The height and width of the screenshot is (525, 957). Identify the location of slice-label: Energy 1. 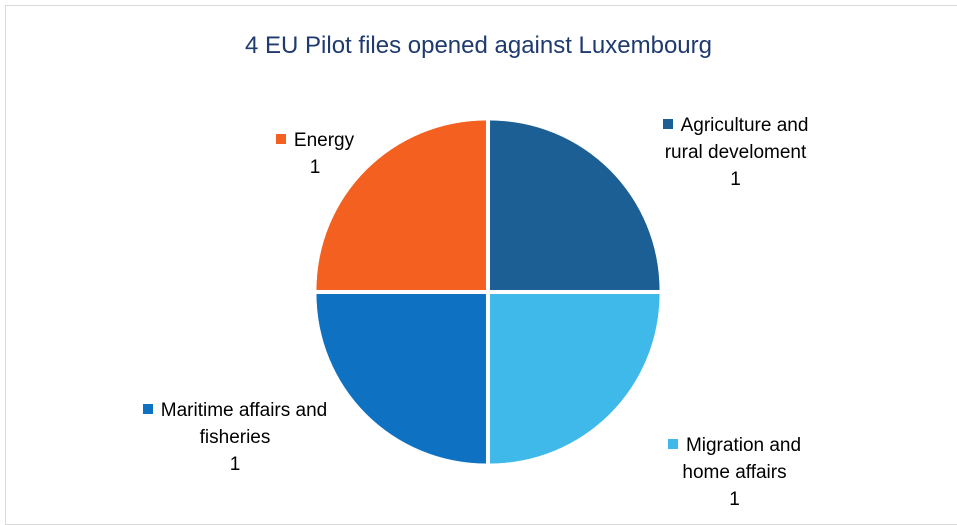
(315, 154).